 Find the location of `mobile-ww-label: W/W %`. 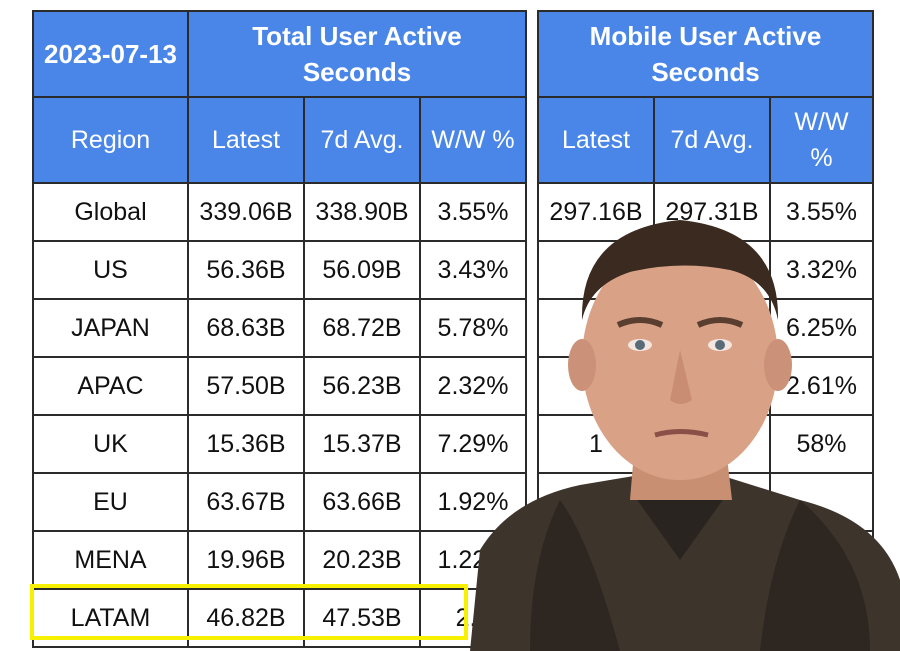

mobile-ww-label: W/W % is located at coordinates (821, 140).